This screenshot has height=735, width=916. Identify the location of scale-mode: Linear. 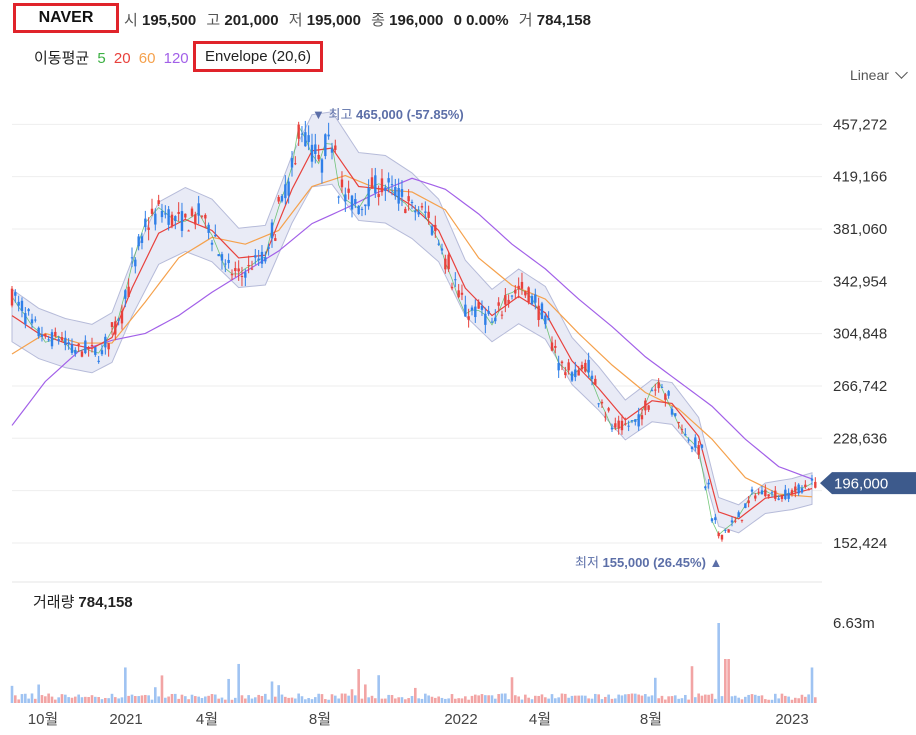
(869, 75).